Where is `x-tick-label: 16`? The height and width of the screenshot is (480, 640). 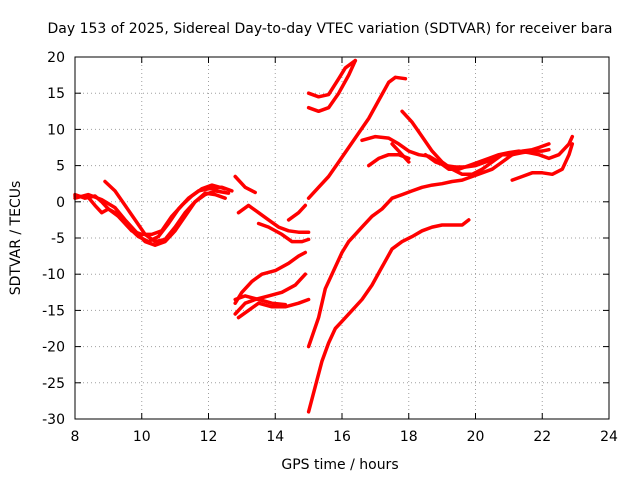 x-tick-label: 16 is located at coordinates (342, 437).